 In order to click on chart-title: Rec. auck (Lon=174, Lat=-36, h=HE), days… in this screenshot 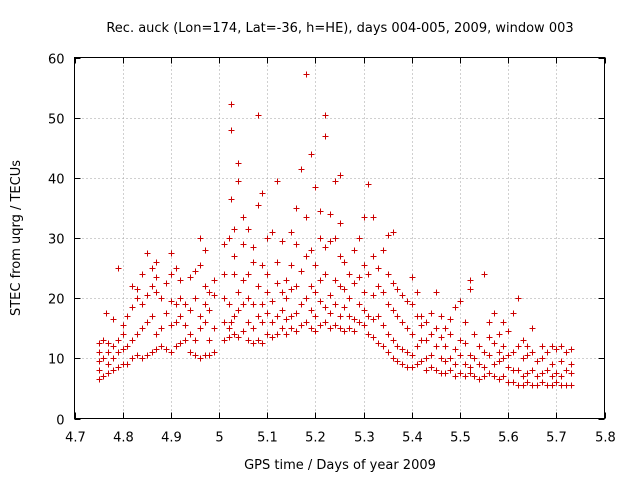, I will do `click(339, 28)`.